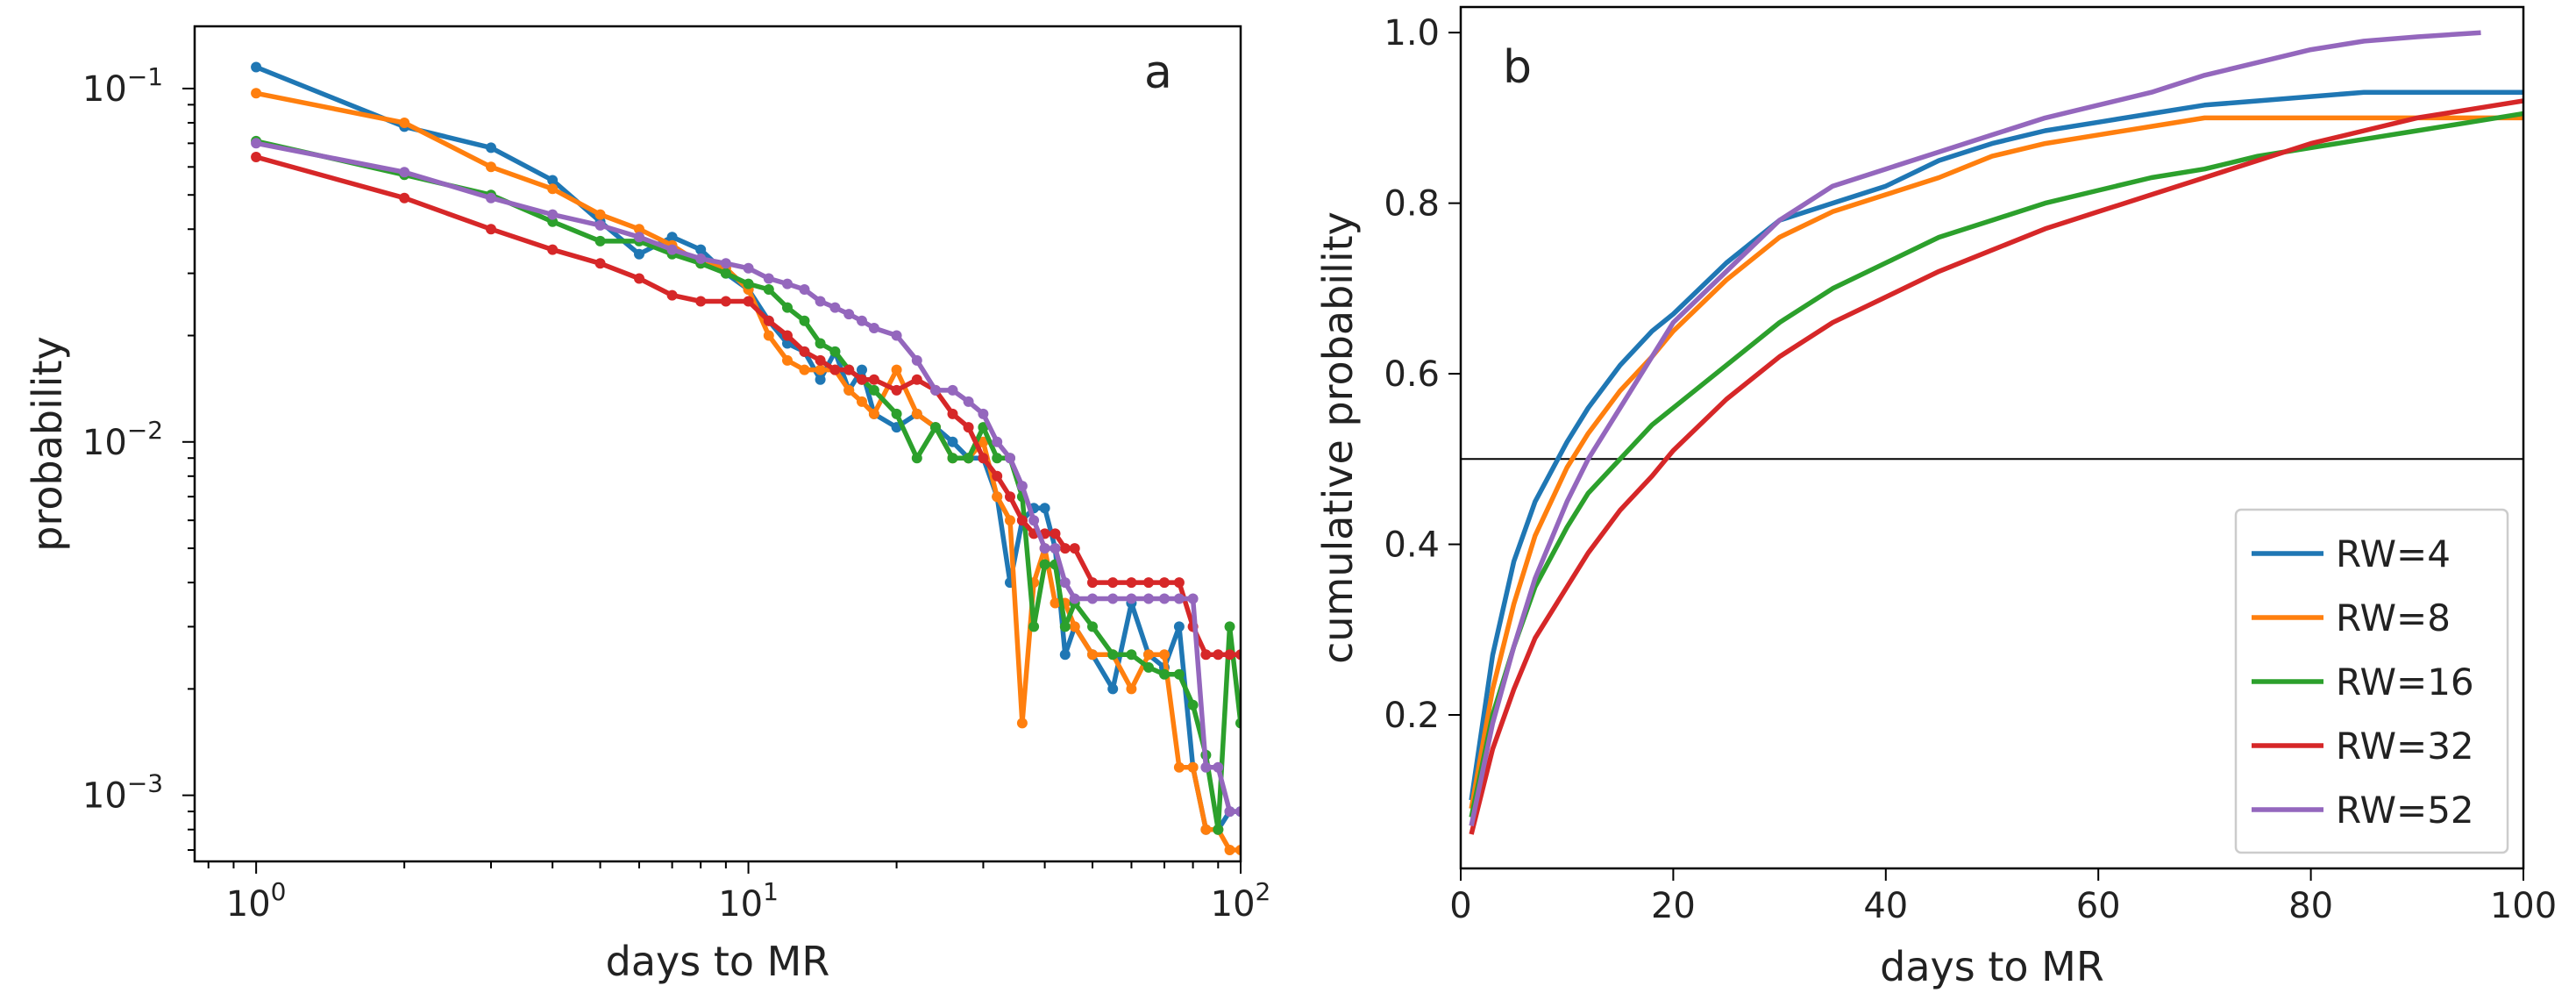 Image resolution: width=2576 pixels, height=1000 pixels. What do you see at coordinates (2405, 682) in the screenshot?
I see `legend-label: RW=16` at bounding box center [2405, 682].